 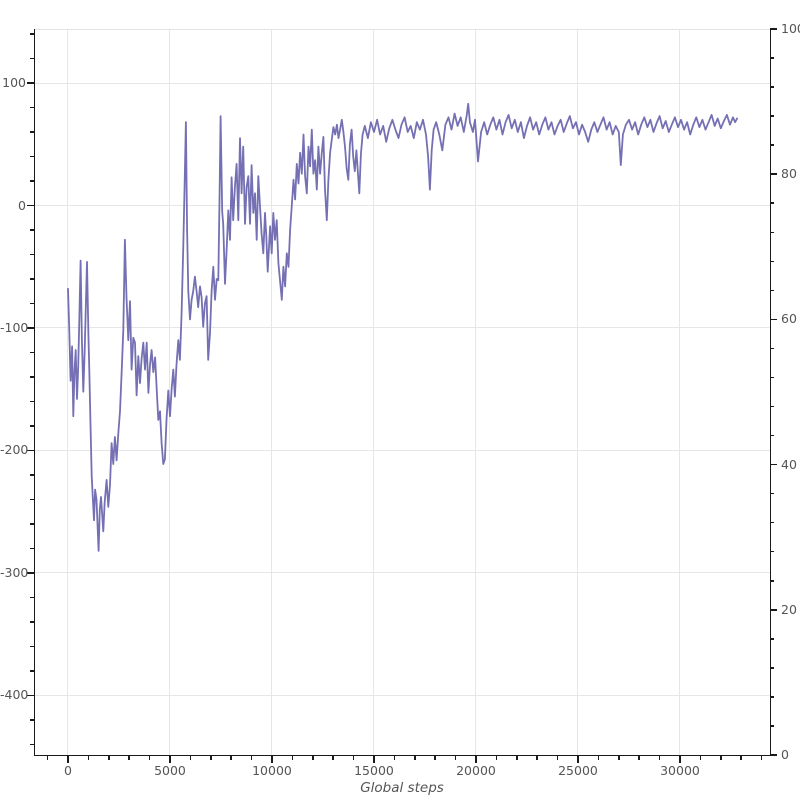 I want to click on right-spine, so click(x=770, y=392).